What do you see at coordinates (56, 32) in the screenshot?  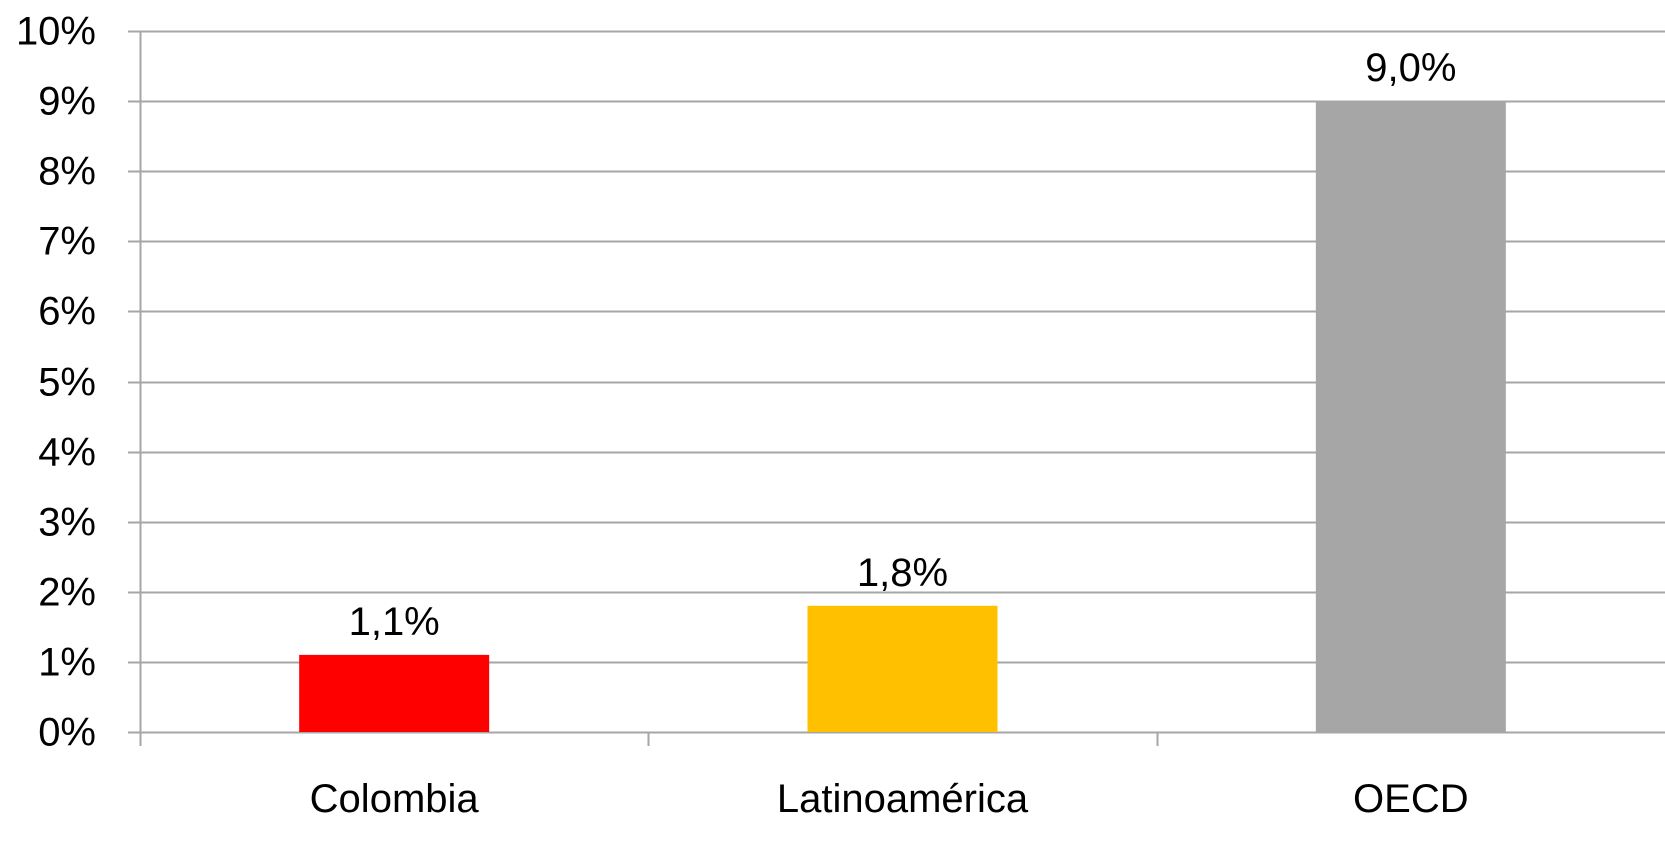 I see `y-tick-label: 10%` at bounding box center [56, 32].